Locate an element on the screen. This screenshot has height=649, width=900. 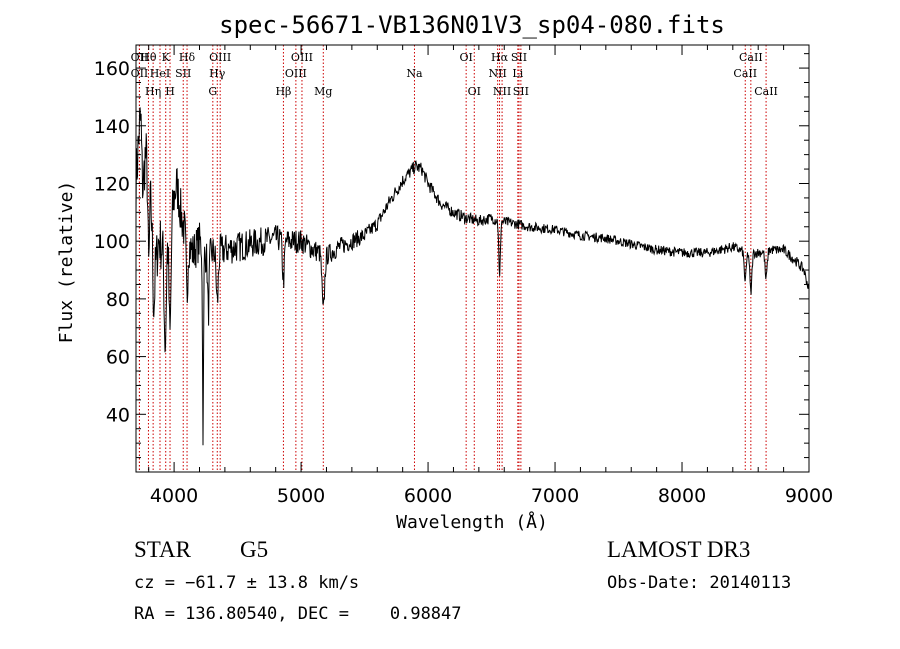
y-tick-labels: 40 60 80 100 120 140 160 is located at coordinates (112, 242).